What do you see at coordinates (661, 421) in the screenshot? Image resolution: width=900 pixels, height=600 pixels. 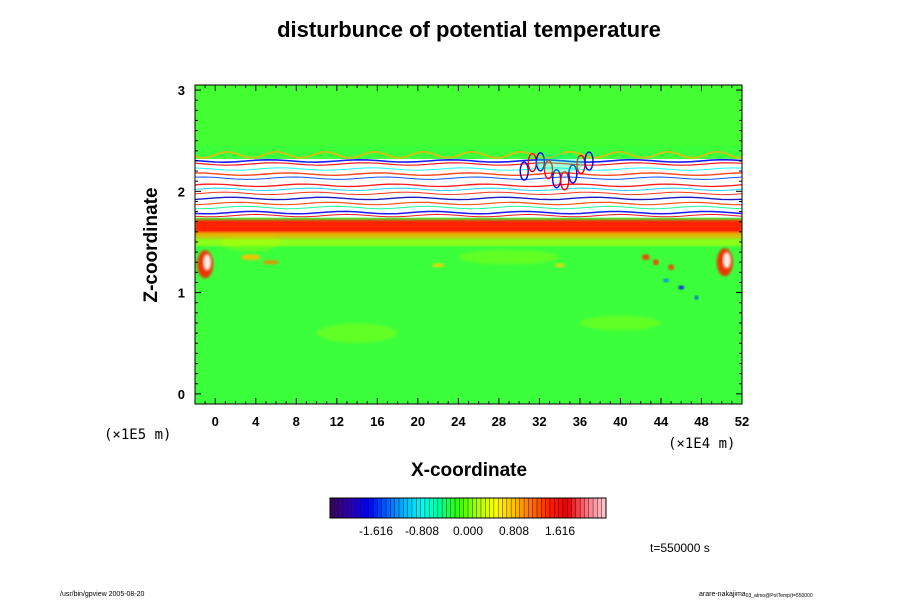 I see `x-tick-label: 44` at bounding box center [661, 421].